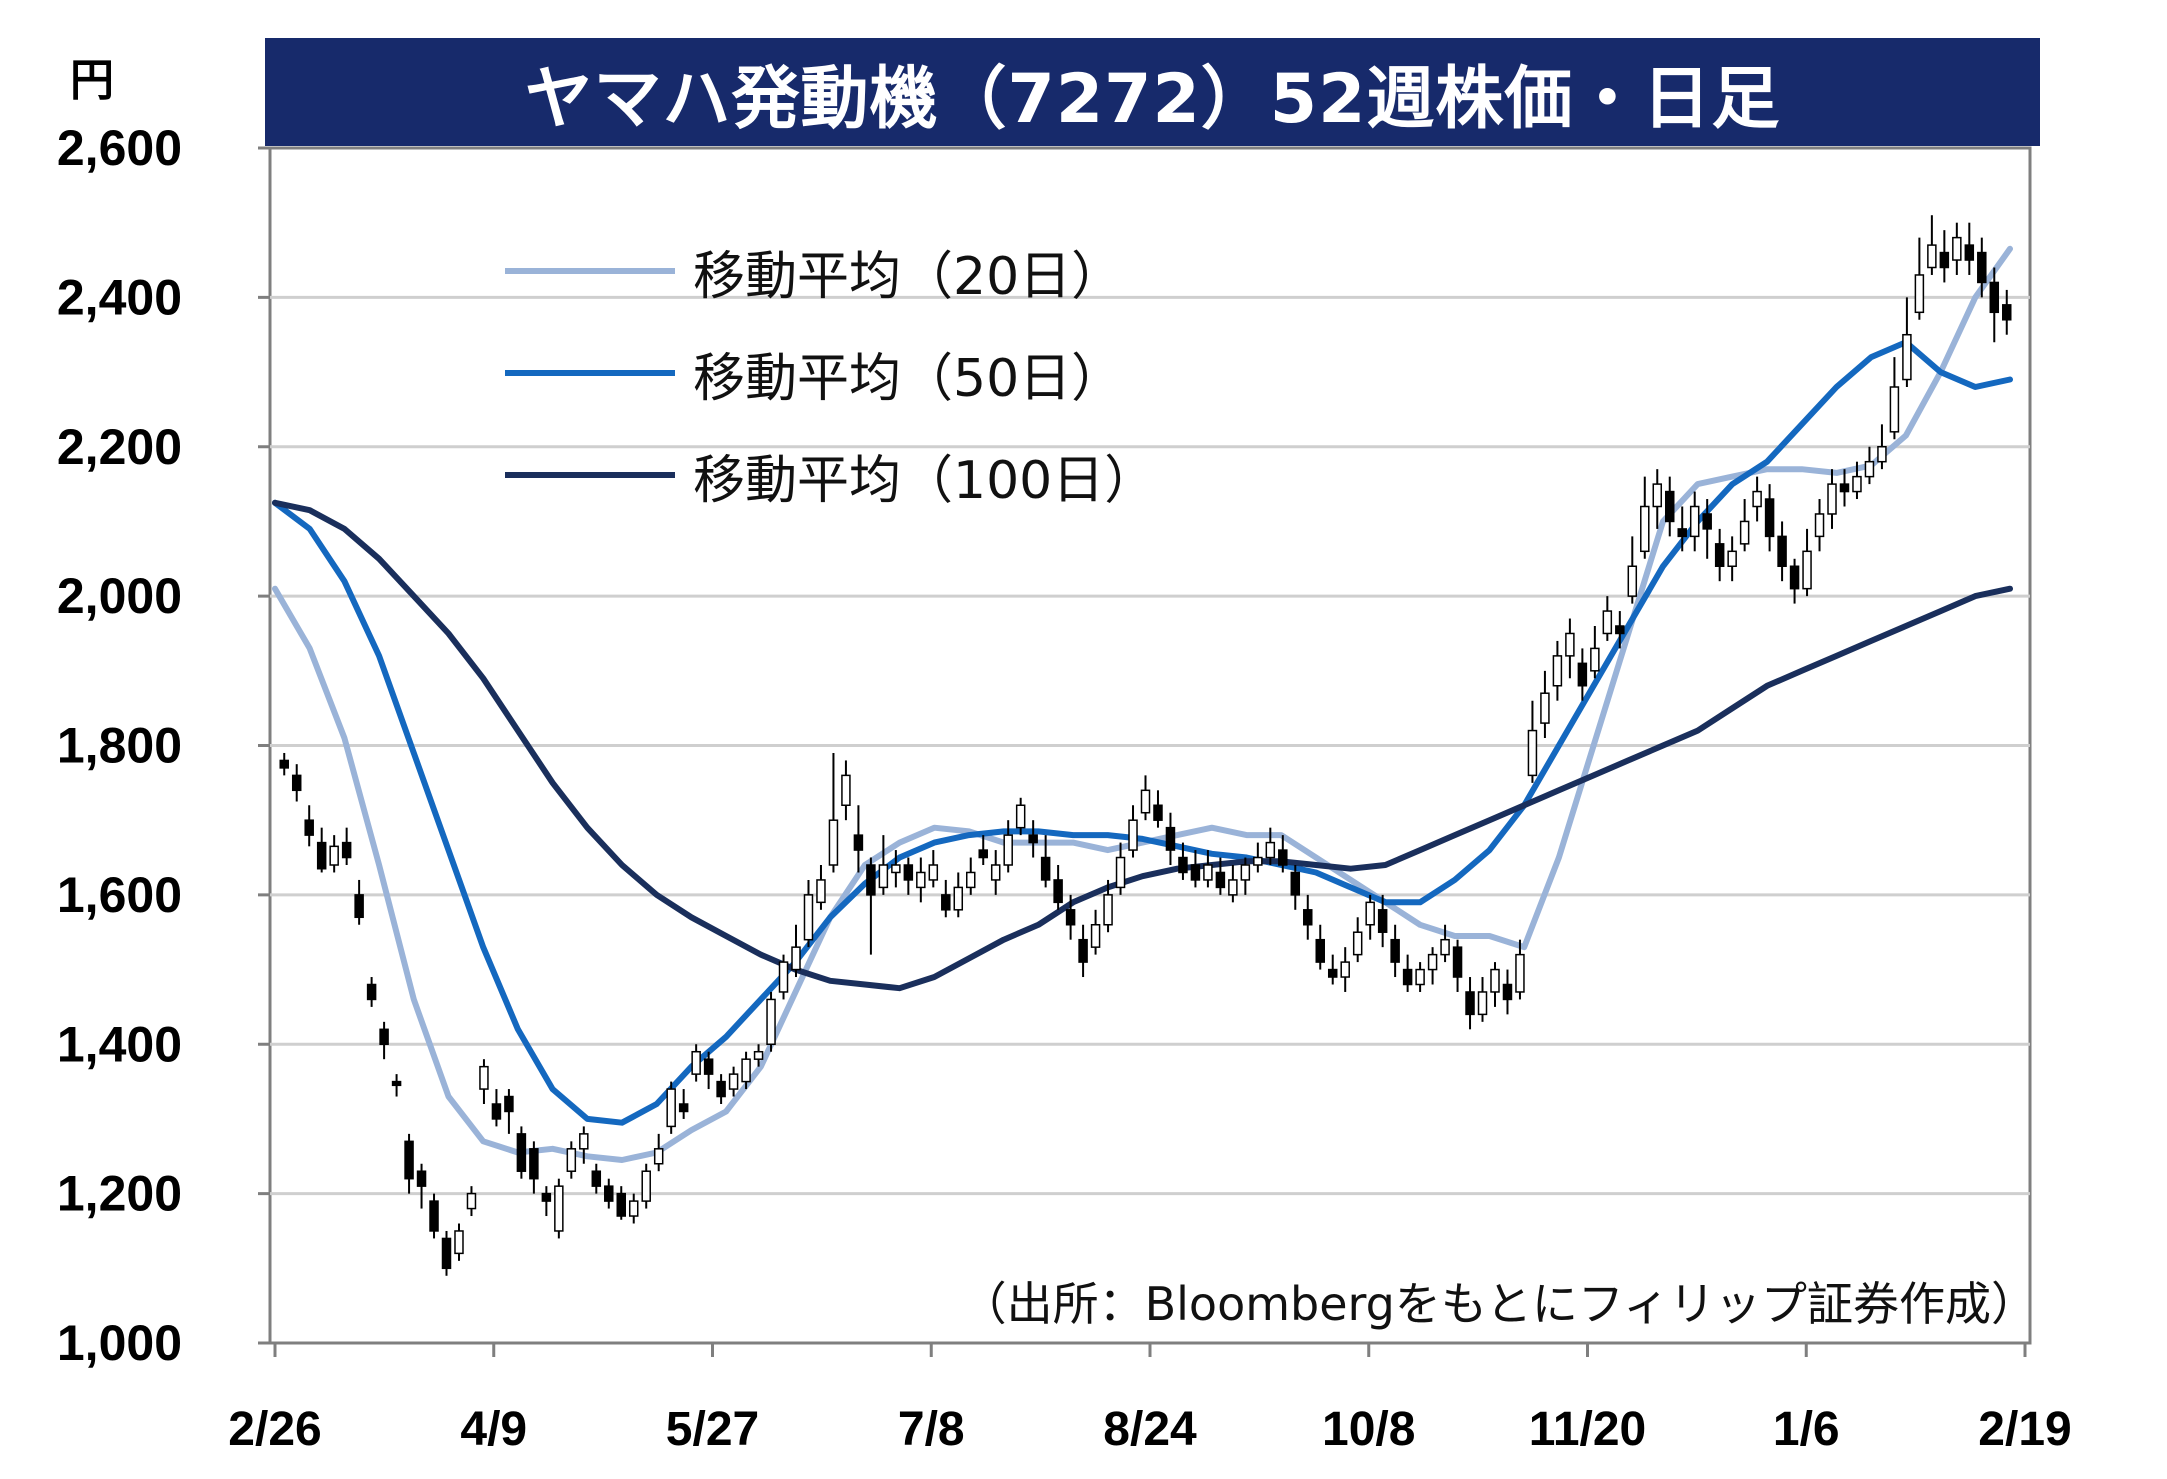 This screenshot has height=1479, width=2167. I want to click on y-tick-label: 1,800, so click(119, 746).